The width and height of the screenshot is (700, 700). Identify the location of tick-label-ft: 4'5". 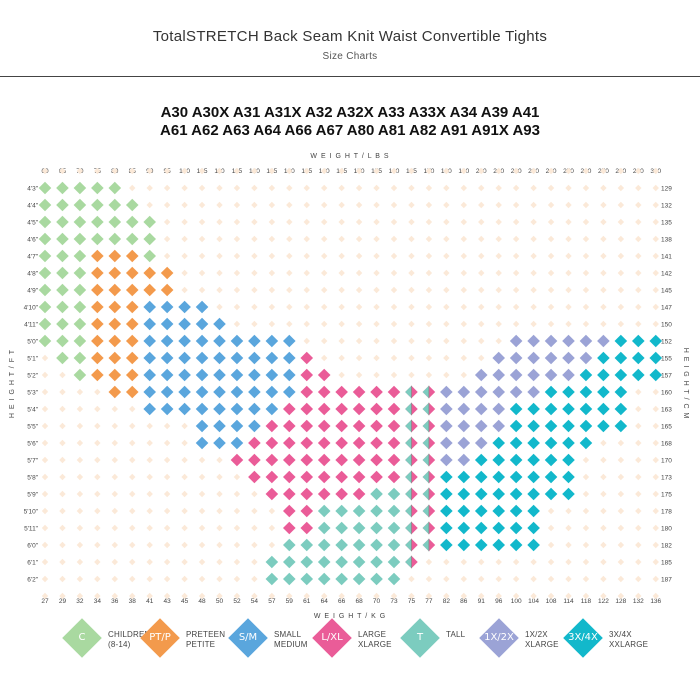
(32, 223).